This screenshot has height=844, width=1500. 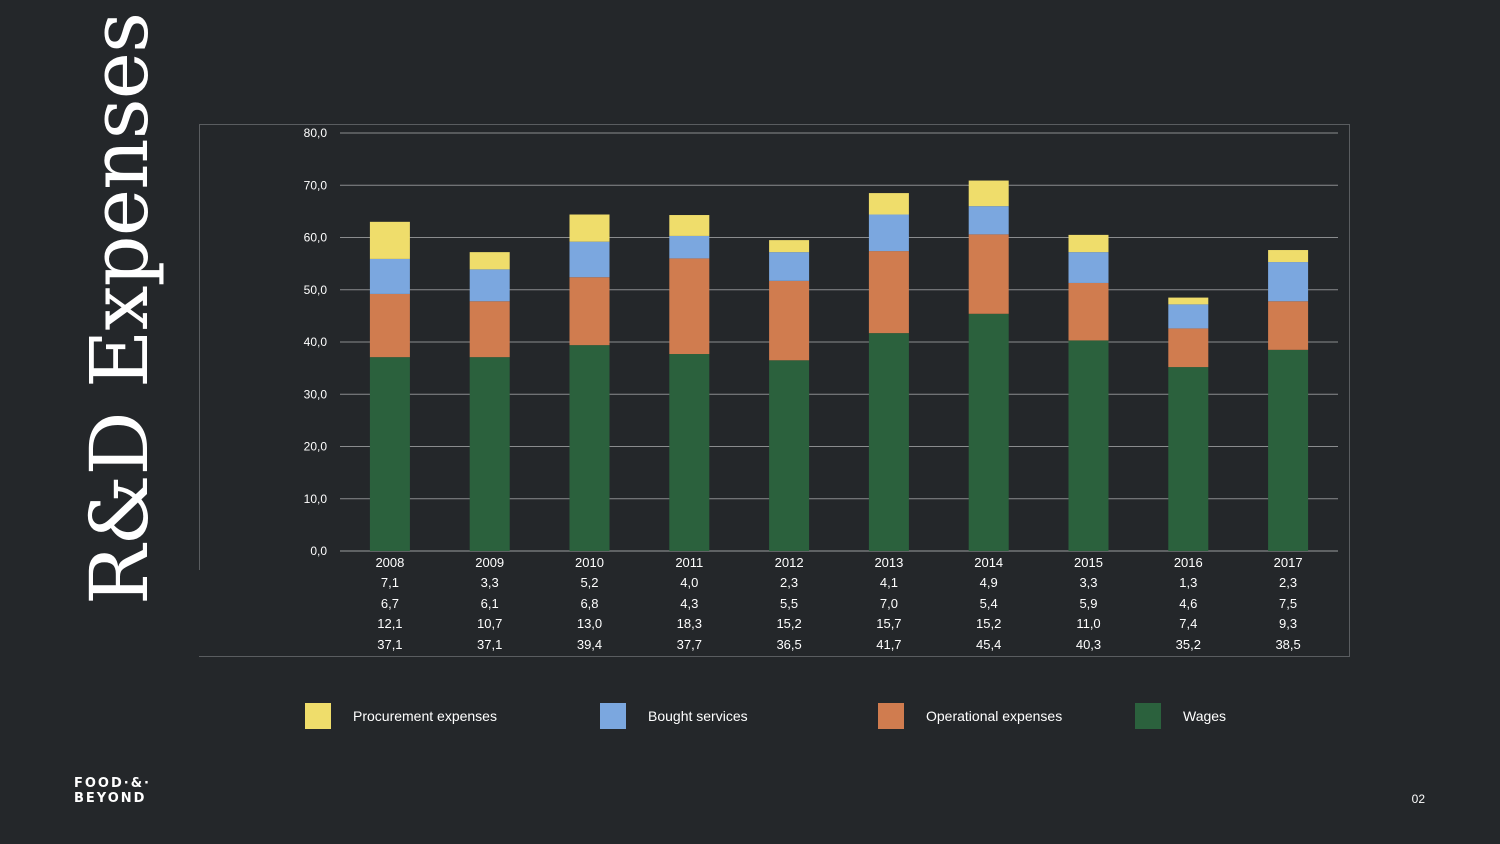 I want to click on data-table-cell: 37,1, so click(x=389, y=644).